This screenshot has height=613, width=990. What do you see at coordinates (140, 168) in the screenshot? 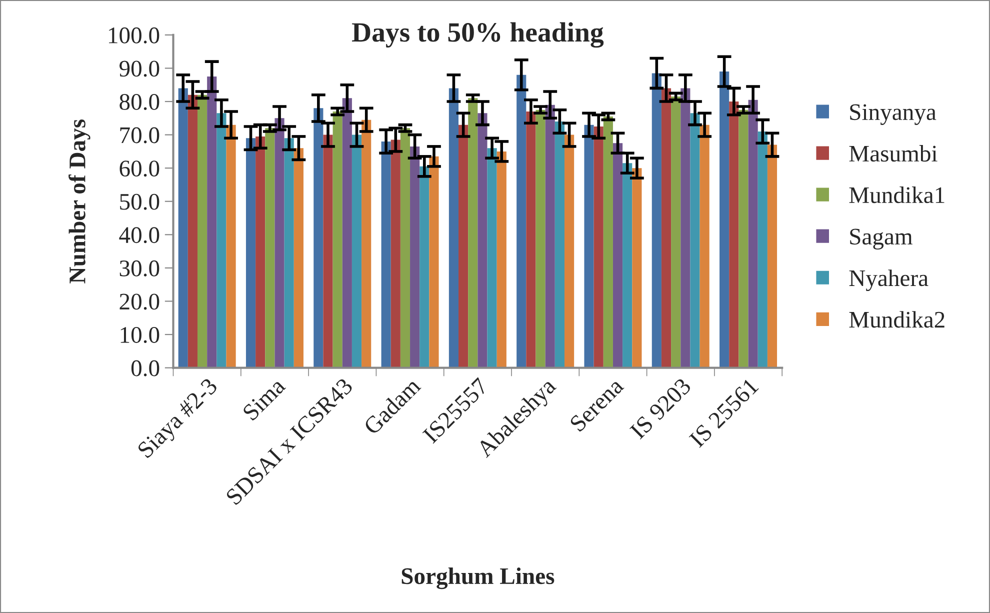
I see `y-tick-label: 60.0` at bounding box center [140, 168].